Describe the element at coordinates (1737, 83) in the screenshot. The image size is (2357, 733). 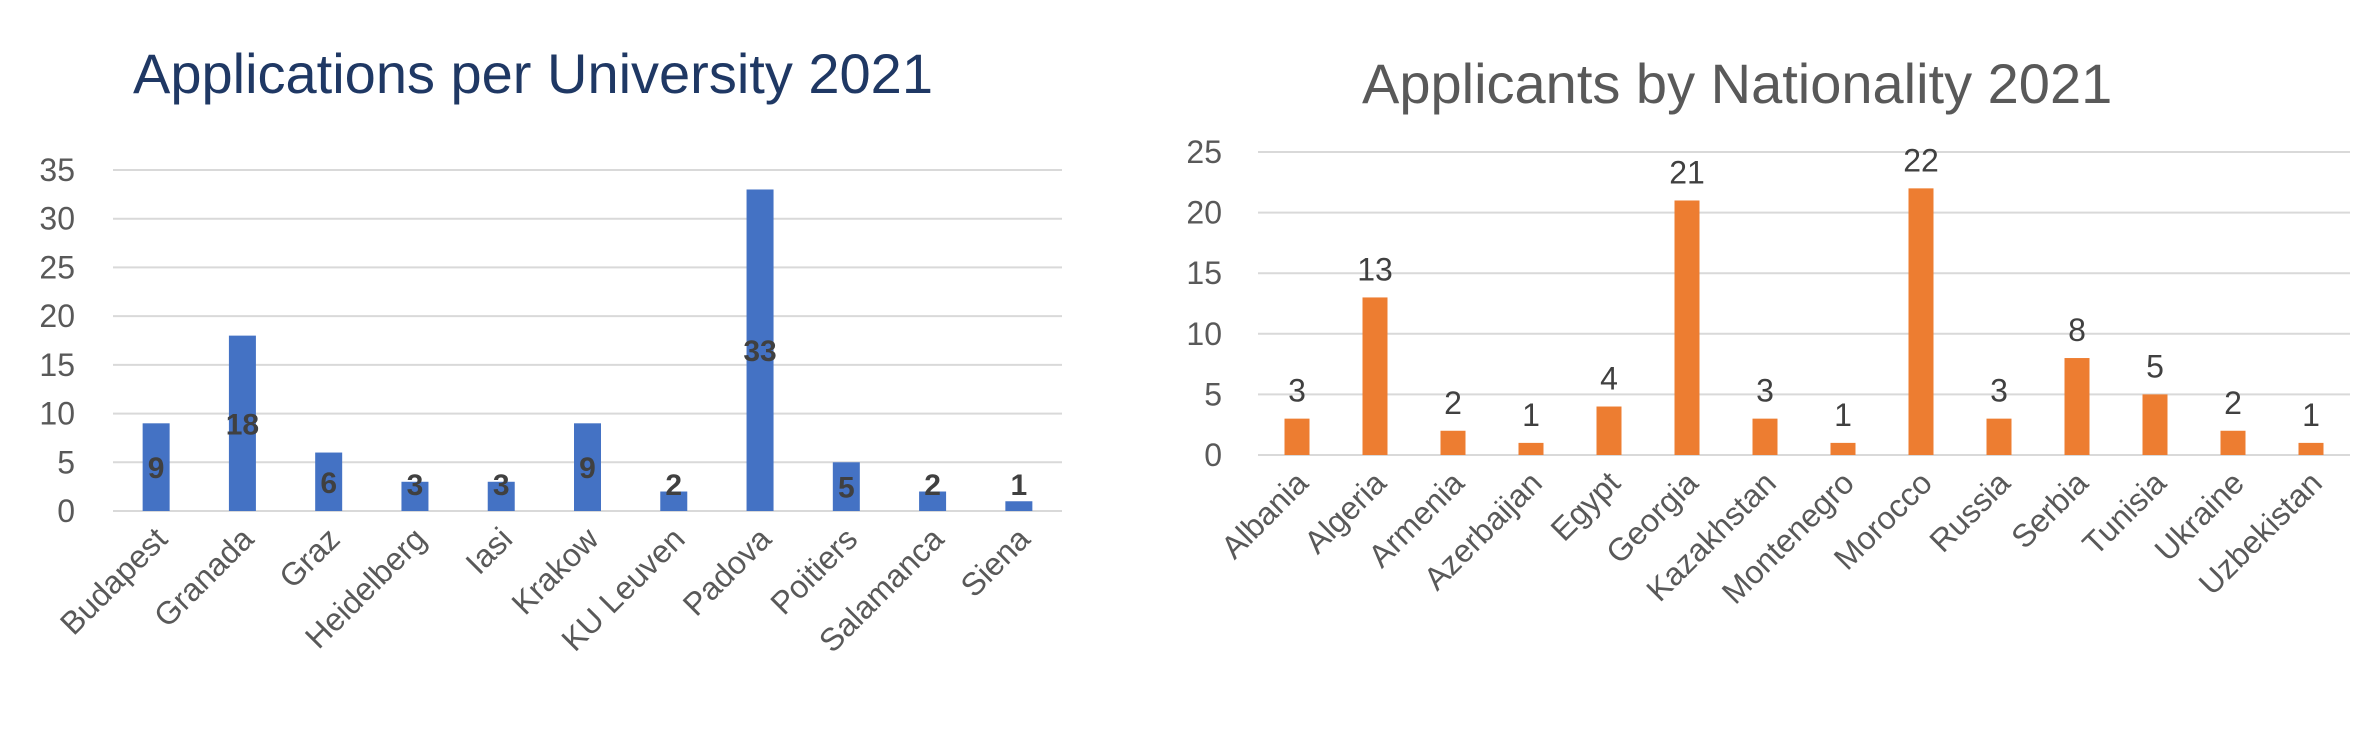
I see `chart-title: Applicants by Nationality 2021` at that location.